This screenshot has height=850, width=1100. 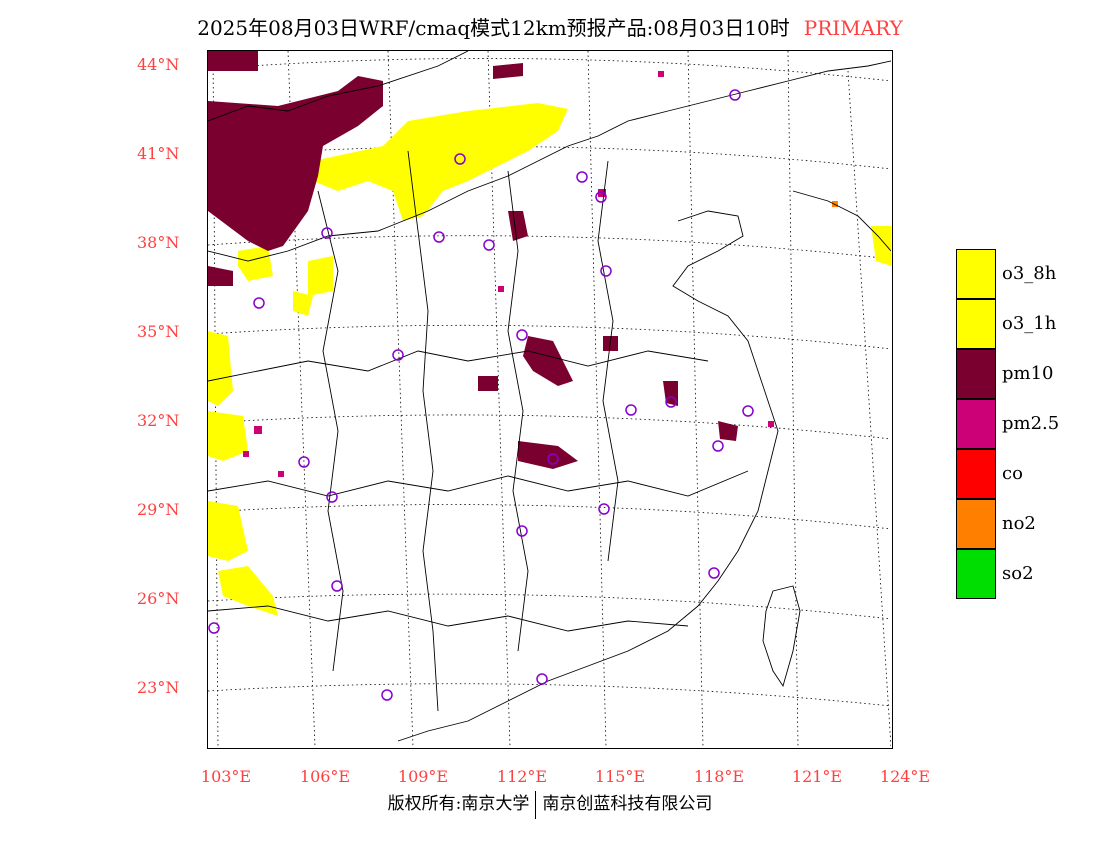 I want to click on lon-label-106: 106°E, so click(x=325, y=776).